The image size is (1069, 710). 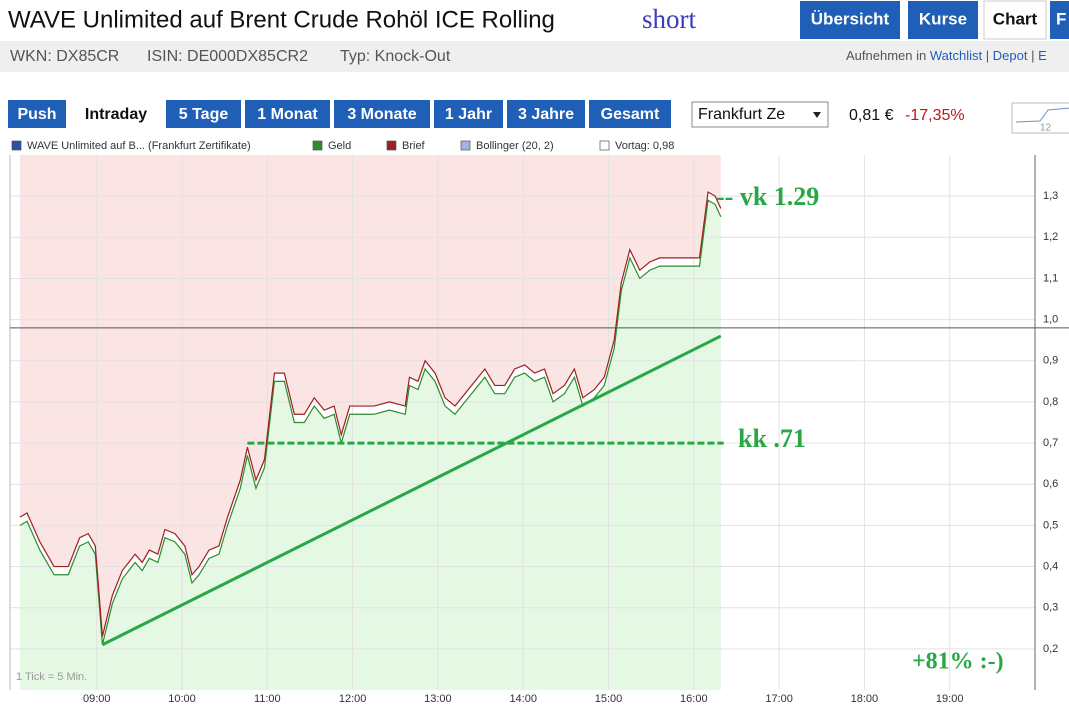 I want to click on exchange: Frankfurt Ze, so click(x=741, y=114).